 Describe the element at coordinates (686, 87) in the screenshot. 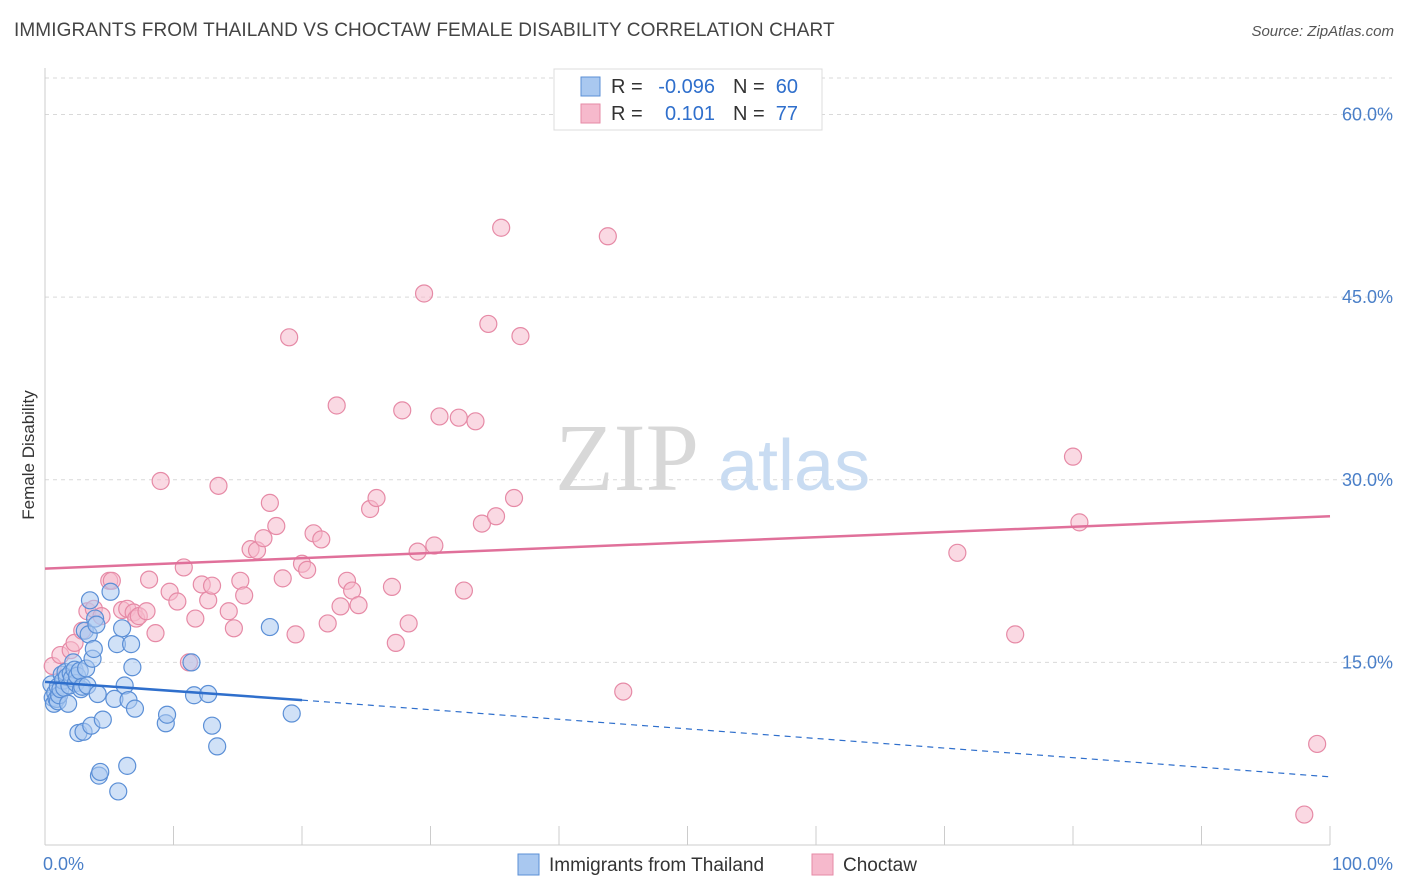

I see `legend-r-value-thailand: -0.096` at that location.